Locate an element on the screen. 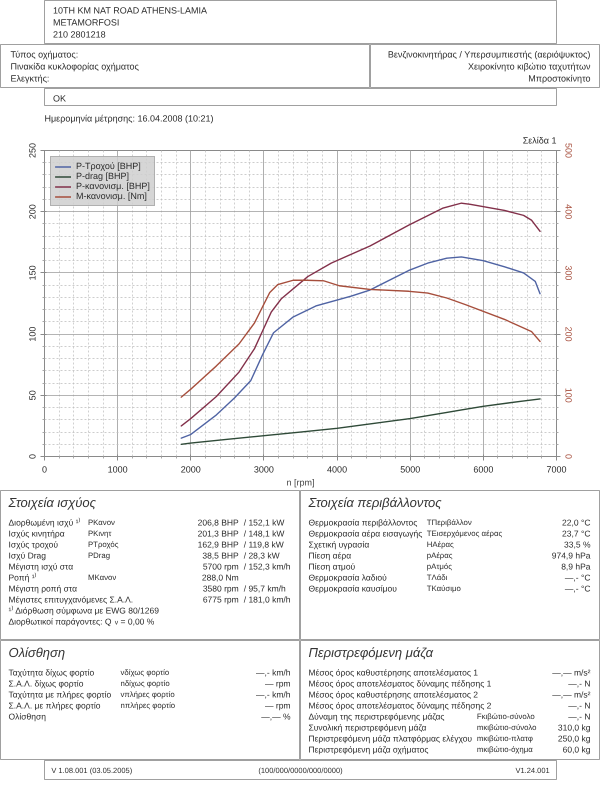  legend-label: P-κανονισμ. [BHP] is located at coordinates (113, 186).